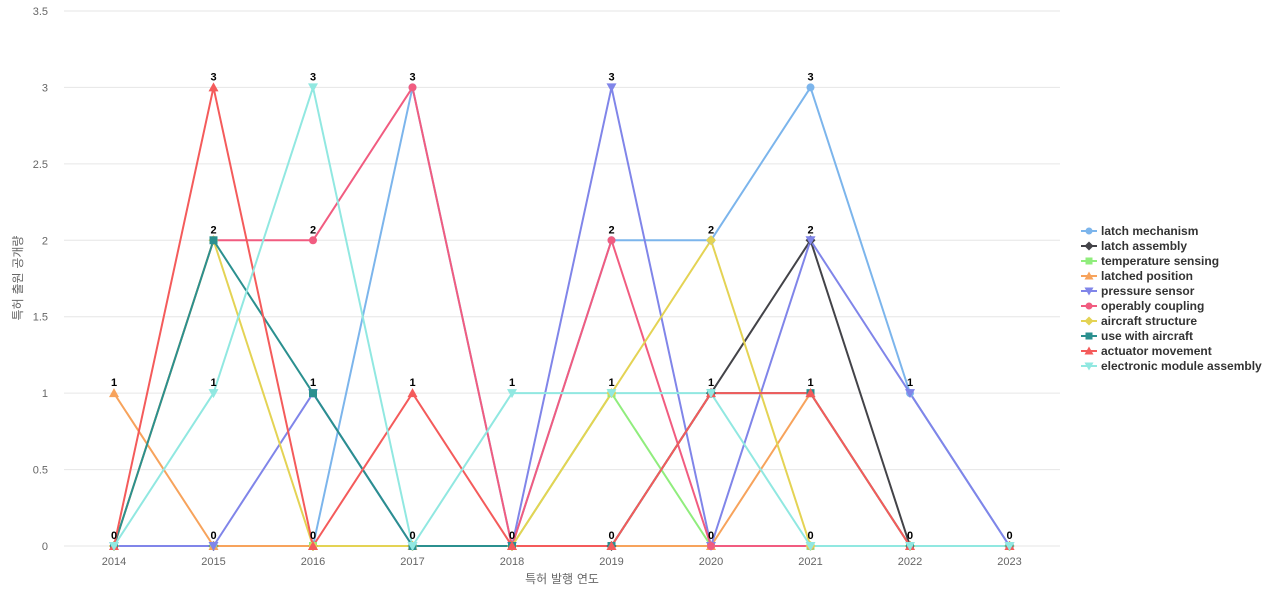 This screenshot has height=600, width=1280. I want to click on legend-item: pressure sensor, so click(1138, 291).